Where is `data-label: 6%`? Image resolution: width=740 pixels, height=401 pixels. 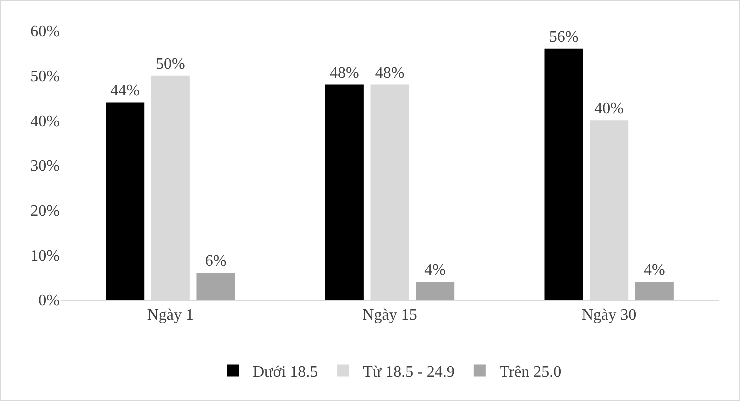
data-label: 6% is located at coordinates (216, 261).